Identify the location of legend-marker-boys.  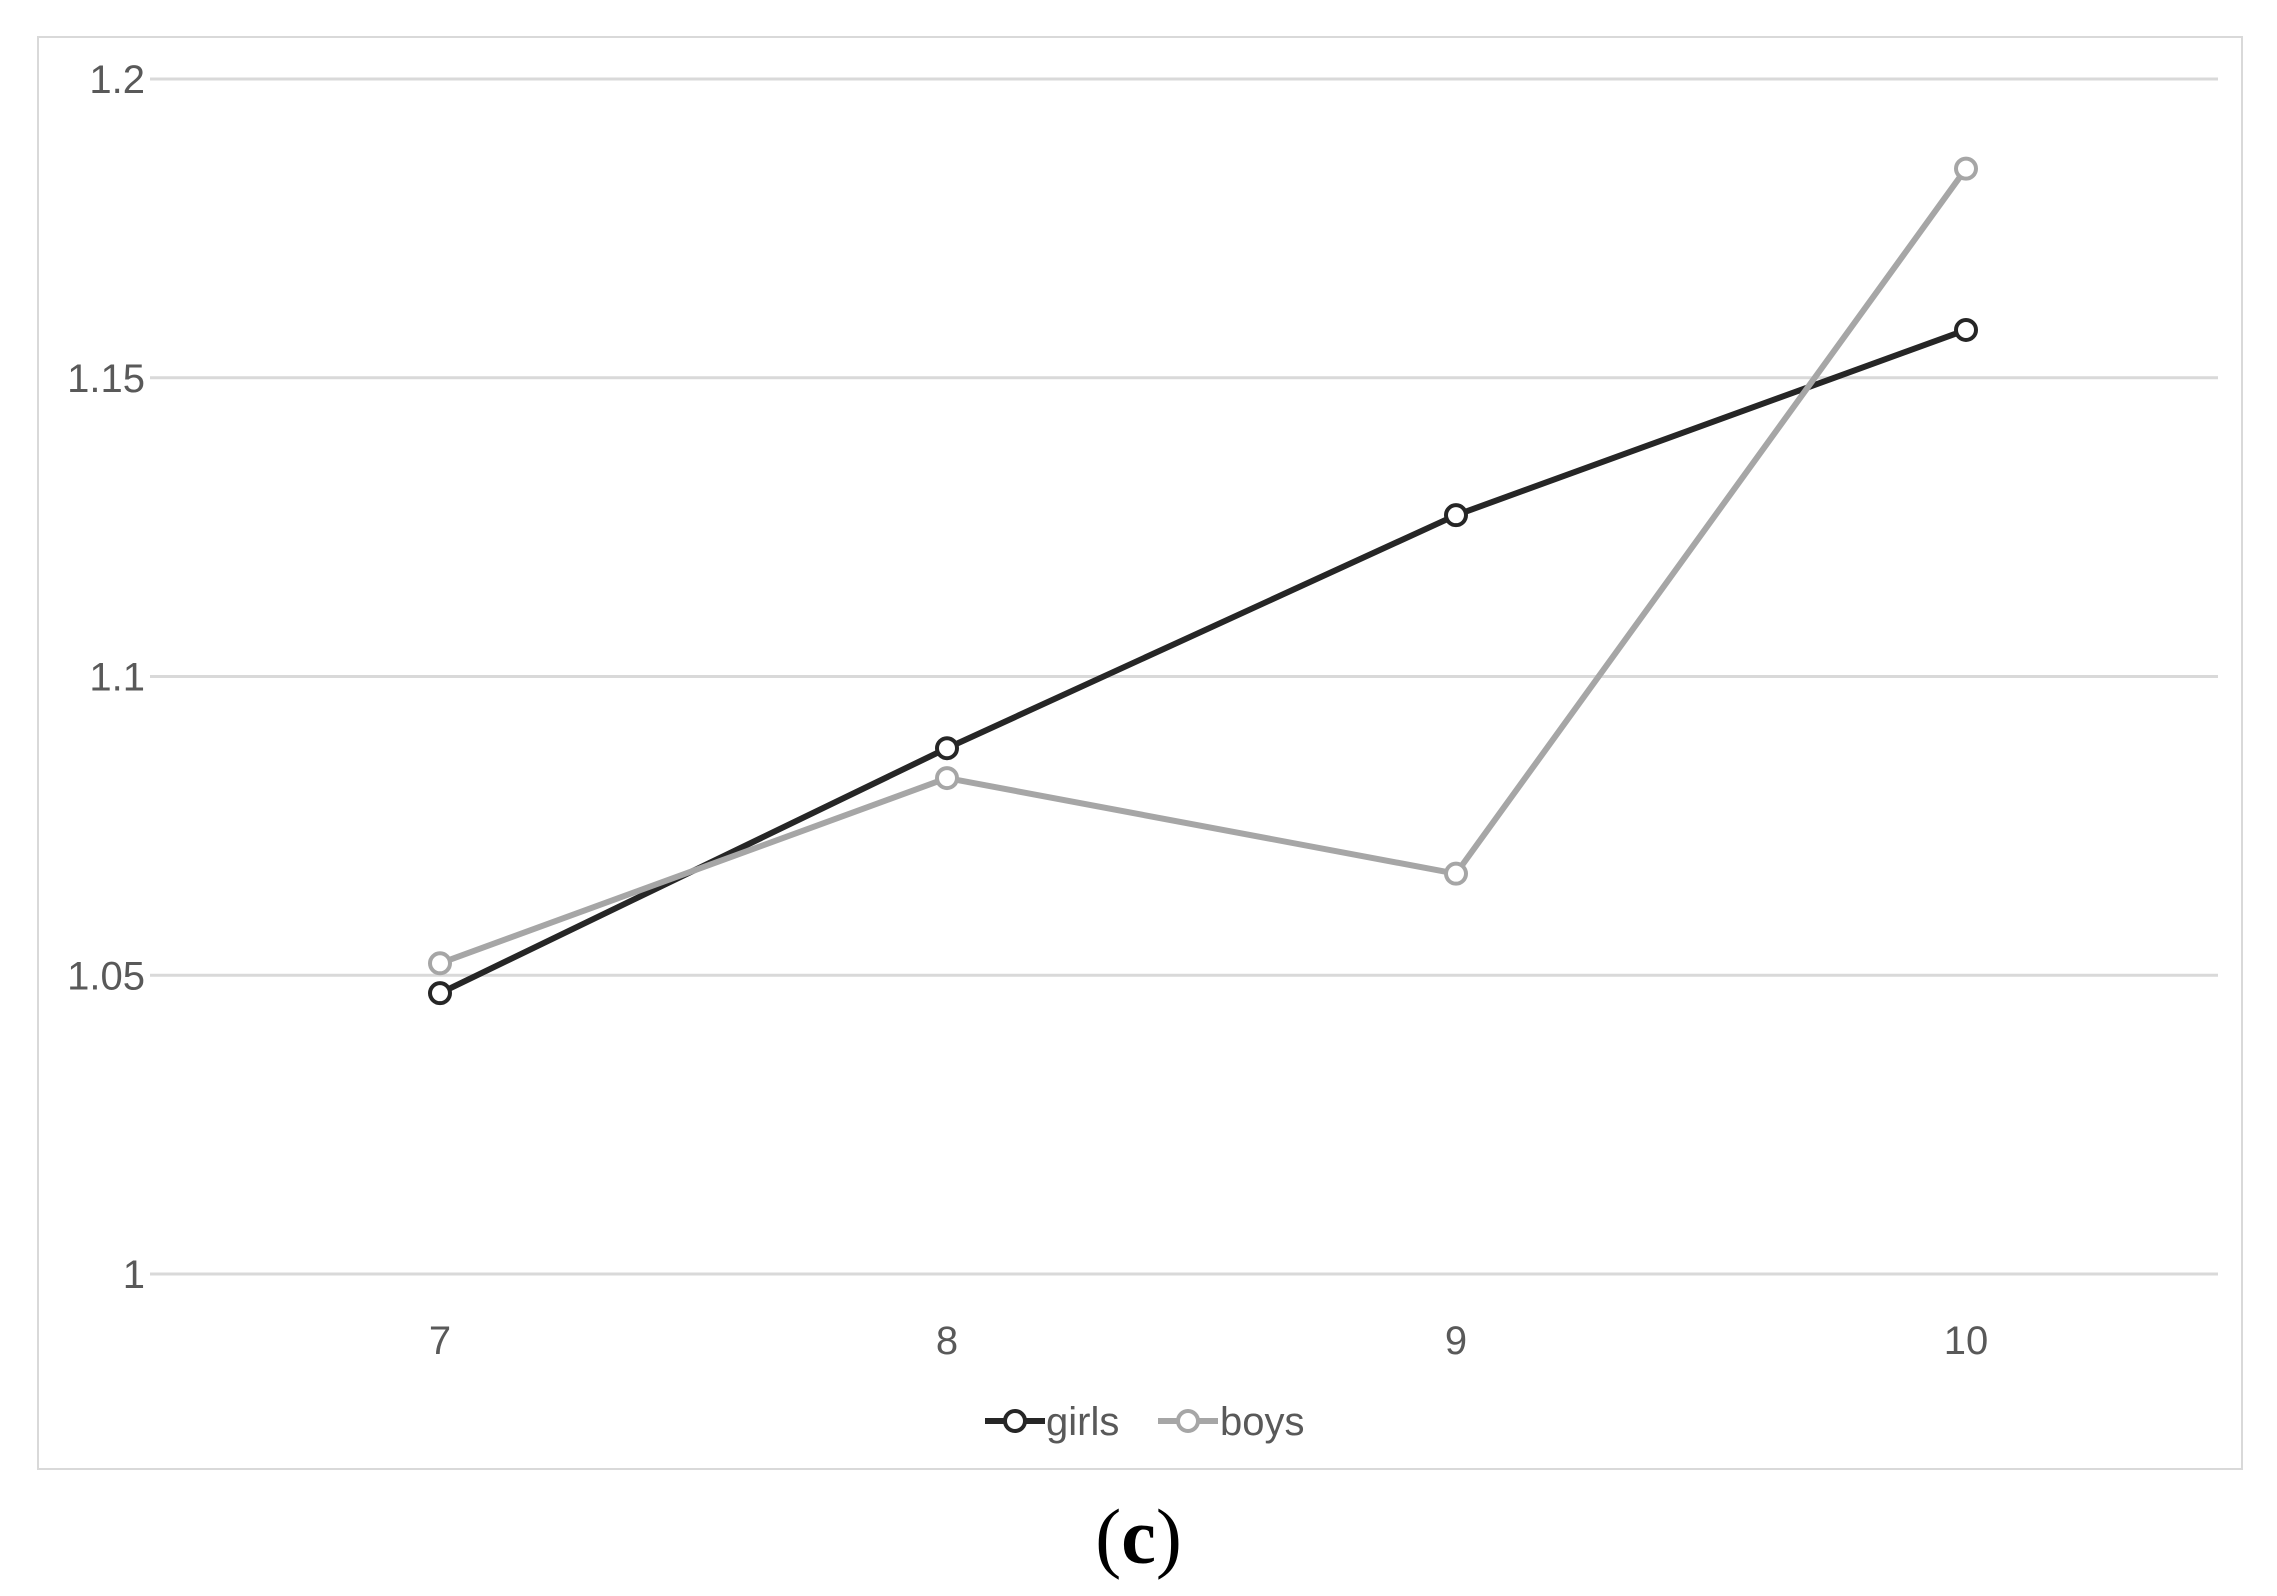
(1188, 1421).